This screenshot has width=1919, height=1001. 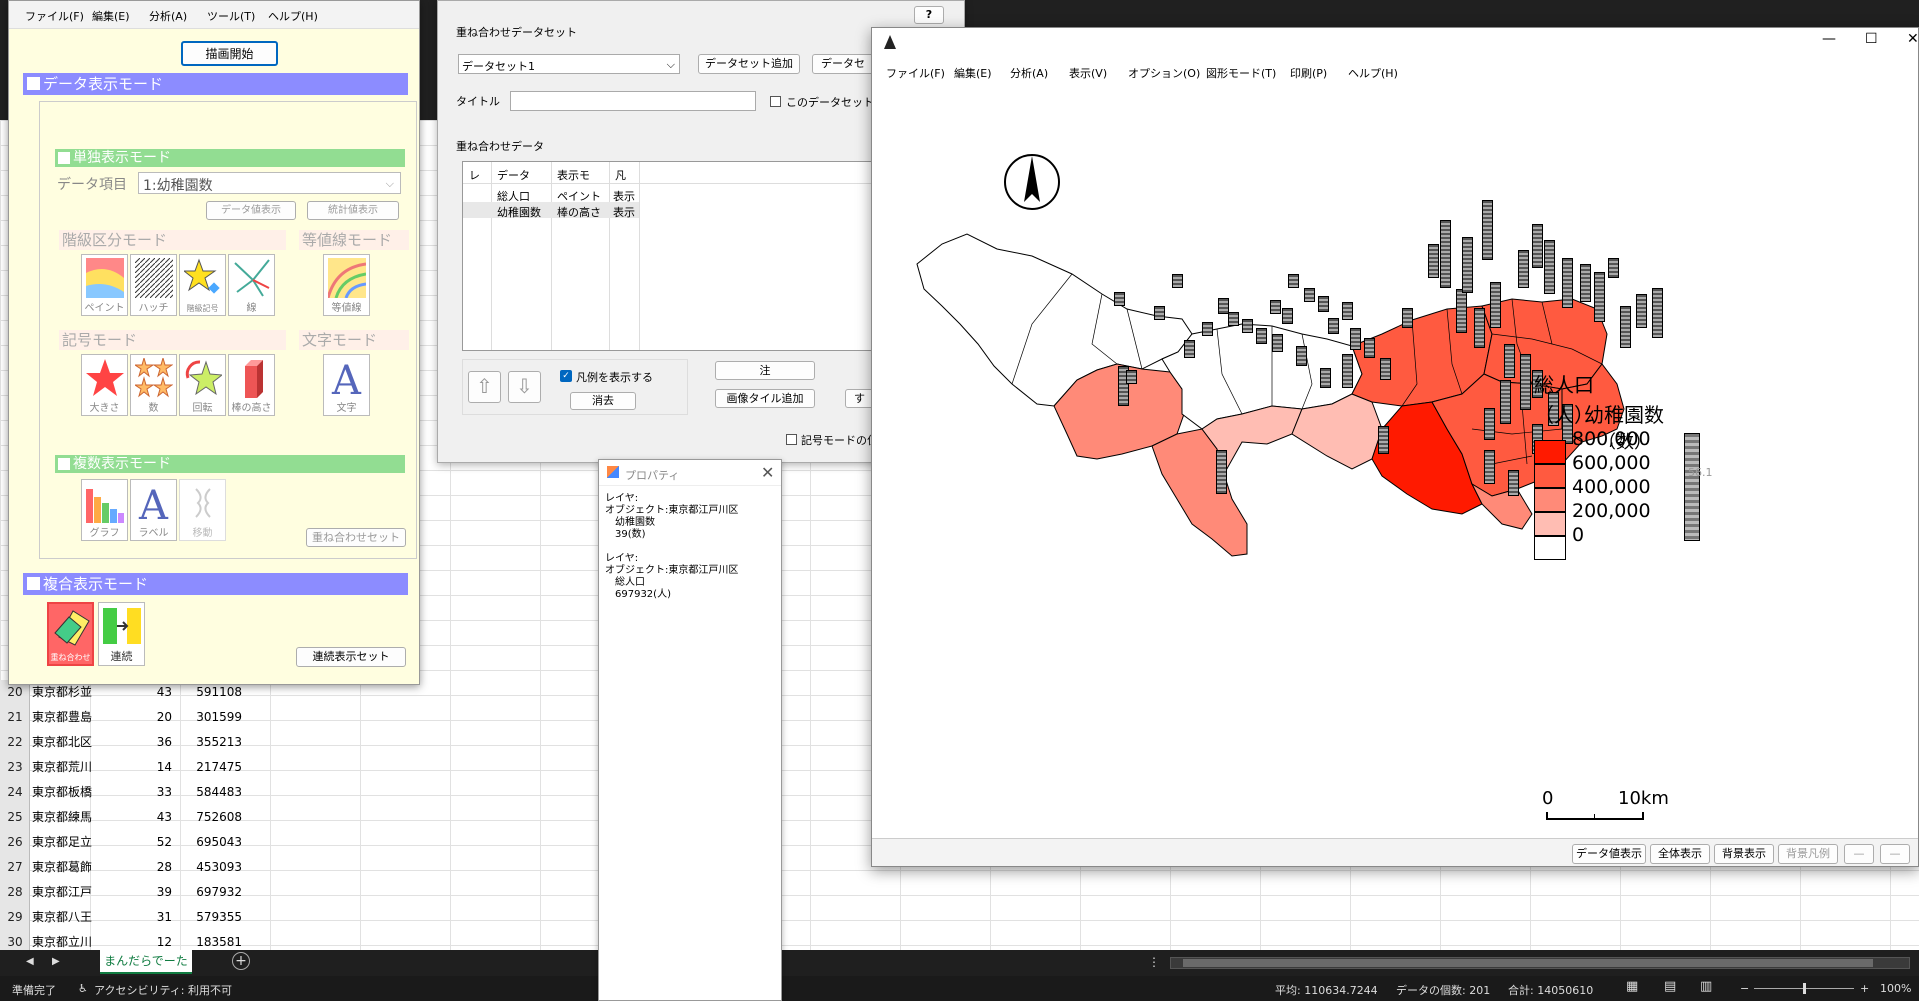 What do you see at coordinates (15, 717) in the screenshot?
I see `row-number: 21` at bounding box center [15, 717].